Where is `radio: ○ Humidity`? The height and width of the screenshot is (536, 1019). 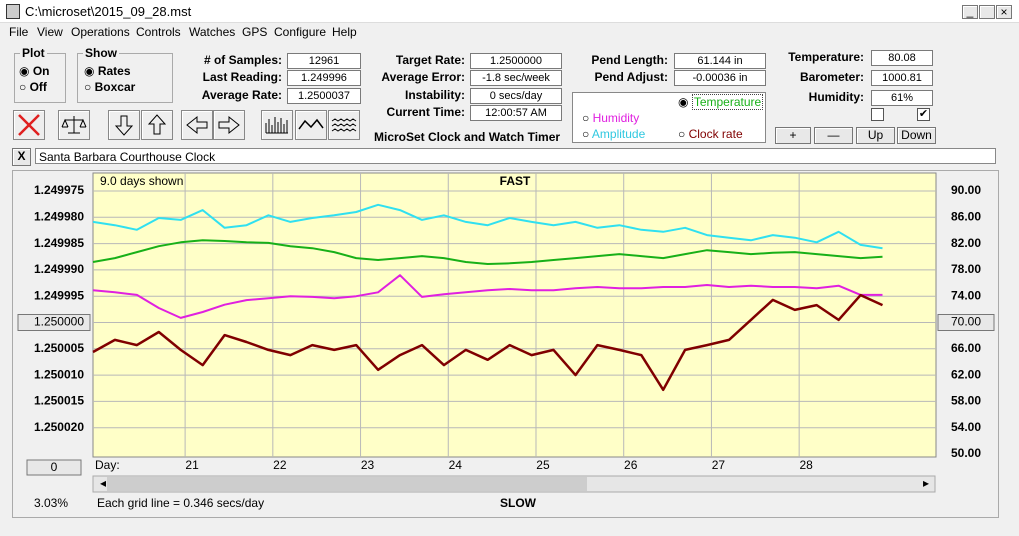 radio: ○ Humidity is located at coordinates (611, 118).